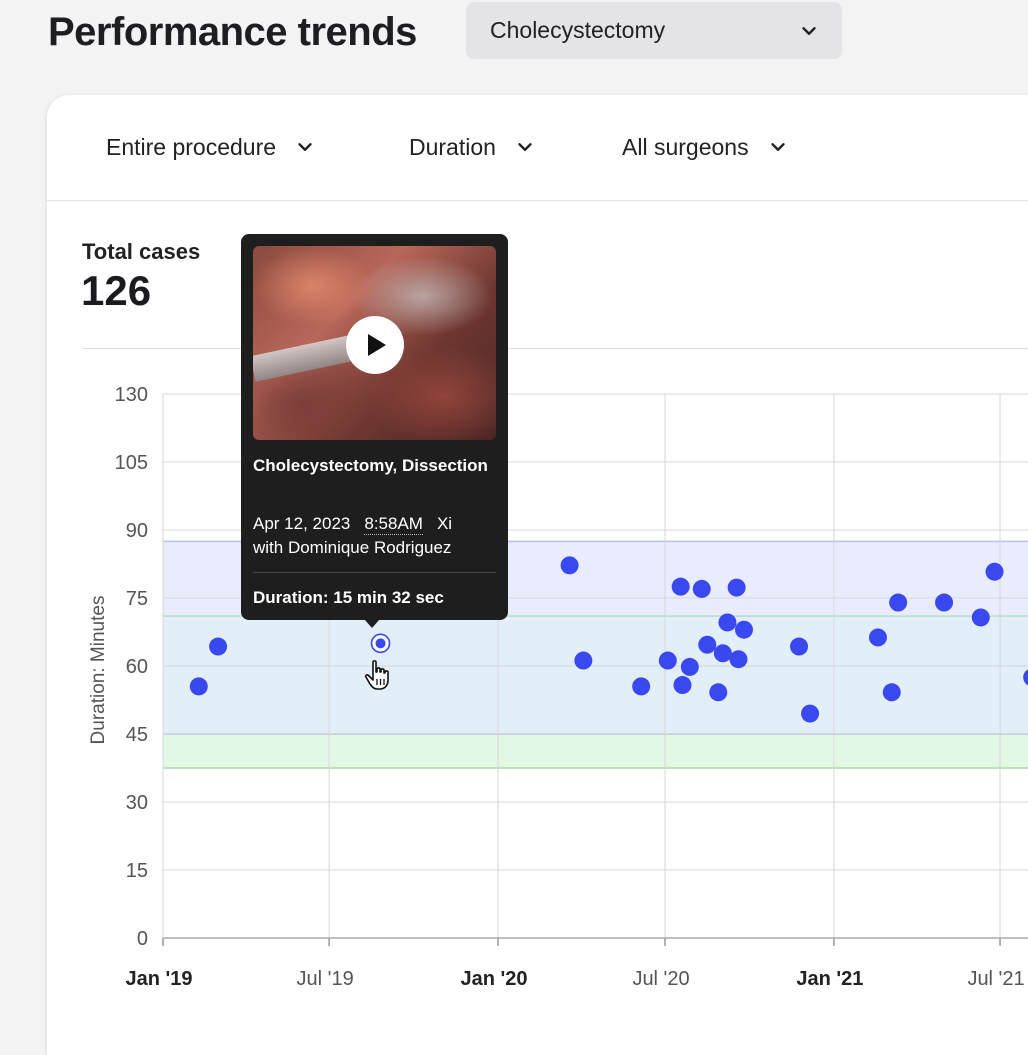 The width and height of the screenshot is (1028, 1055). I want to click on tooltip-divider, so click(374, 572).